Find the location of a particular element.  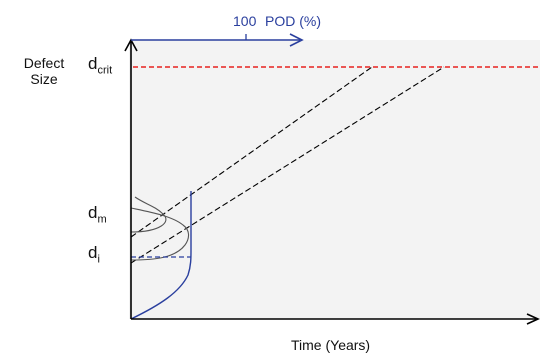

y-axis-label-line2: Size is located at coordinates (44, 79).